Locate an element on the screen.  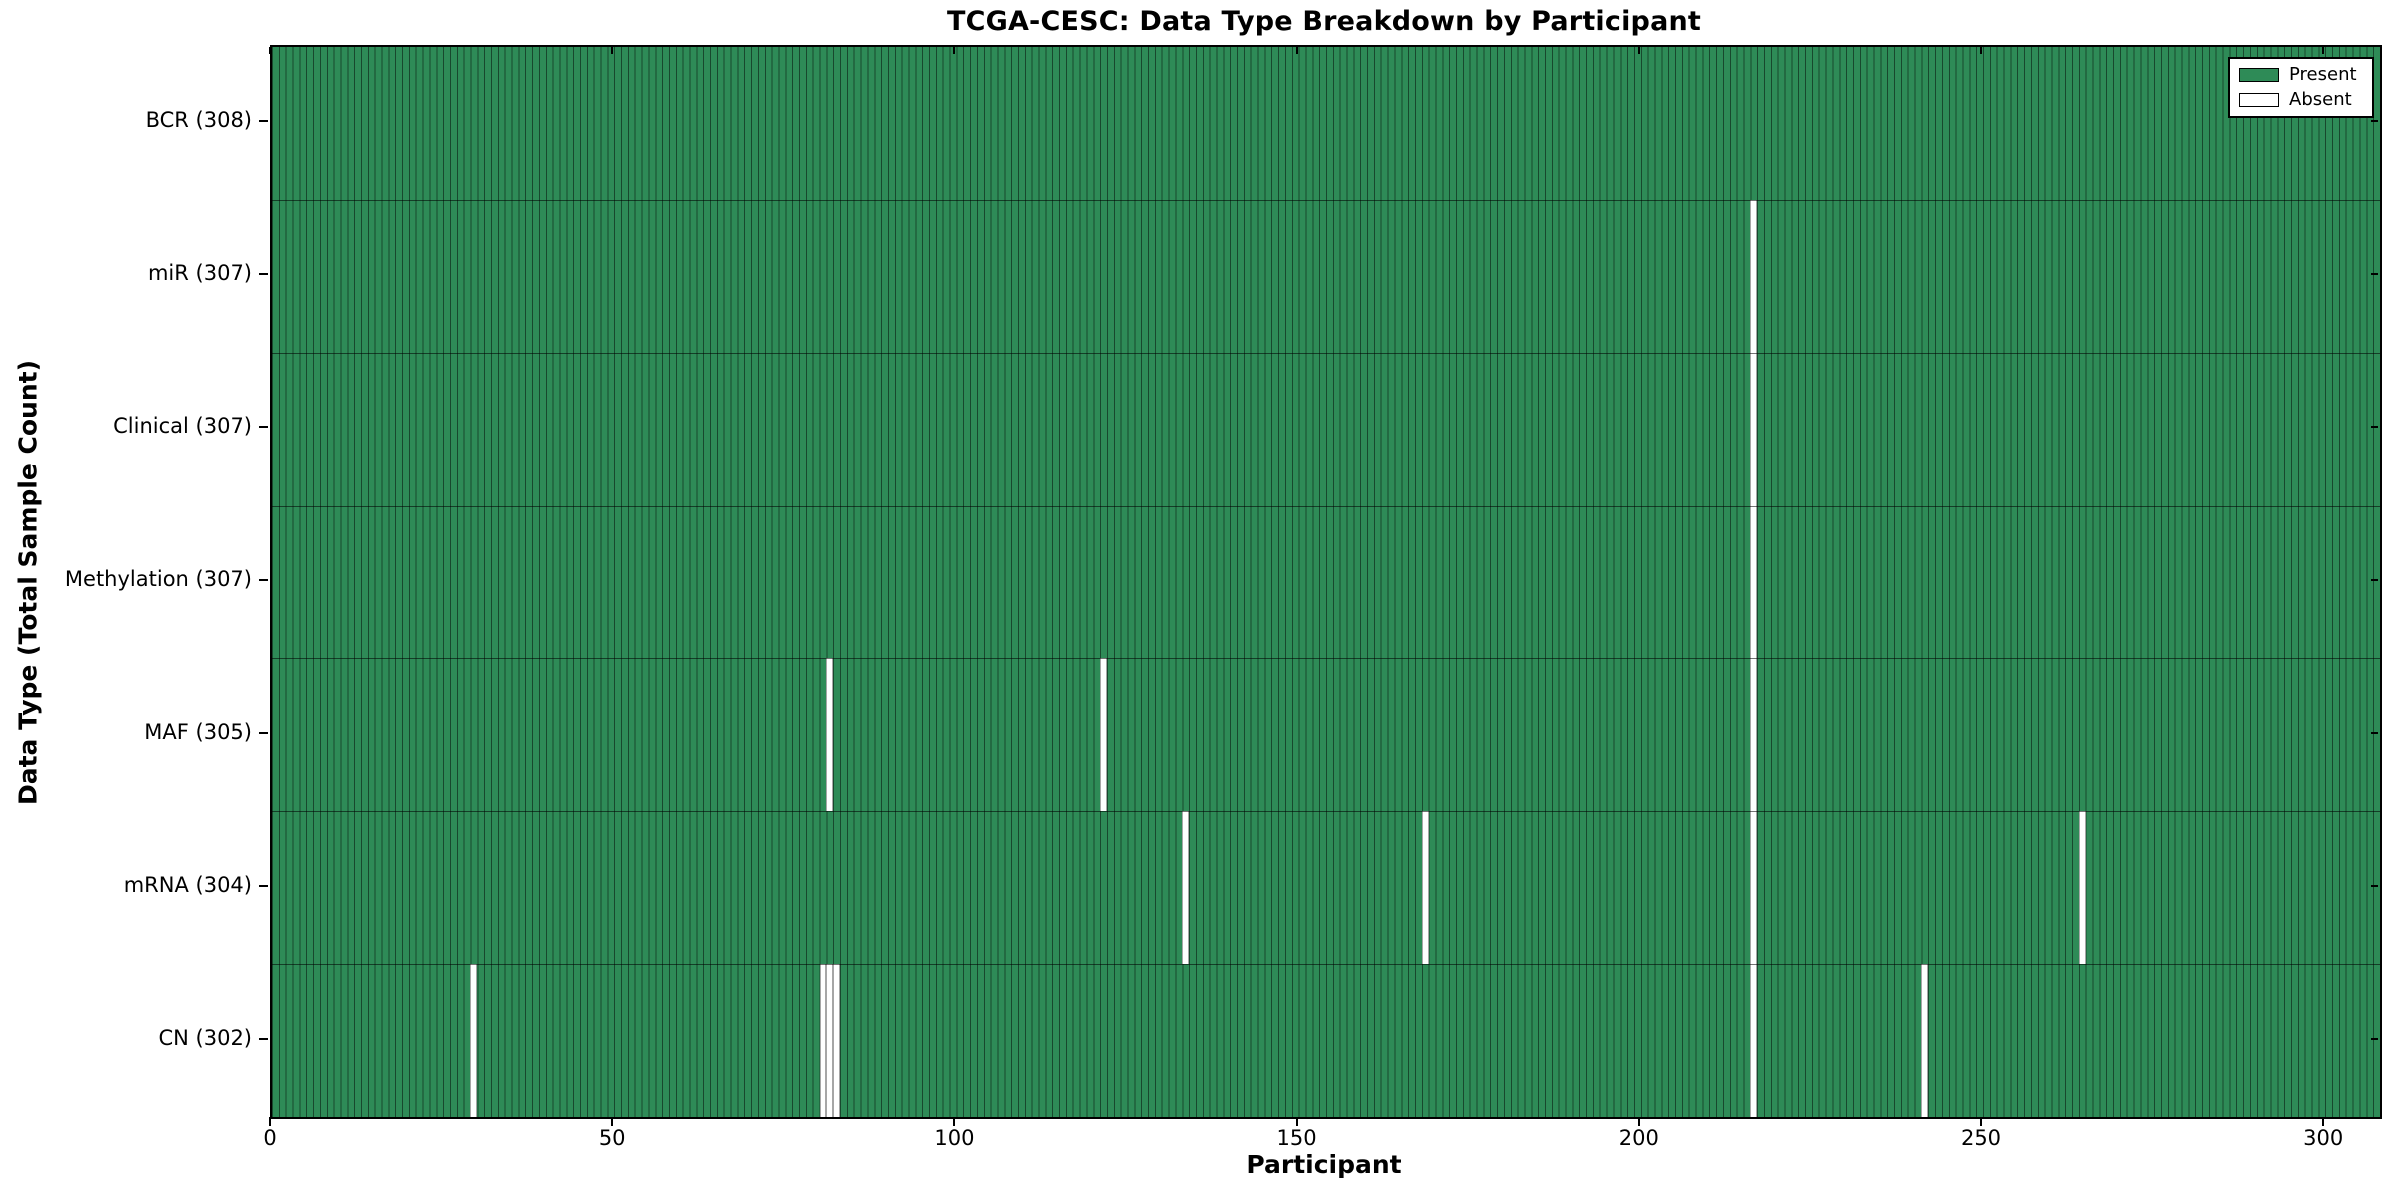
y-tick-label-miR: miR (307) is located at coordinates (199, 273).